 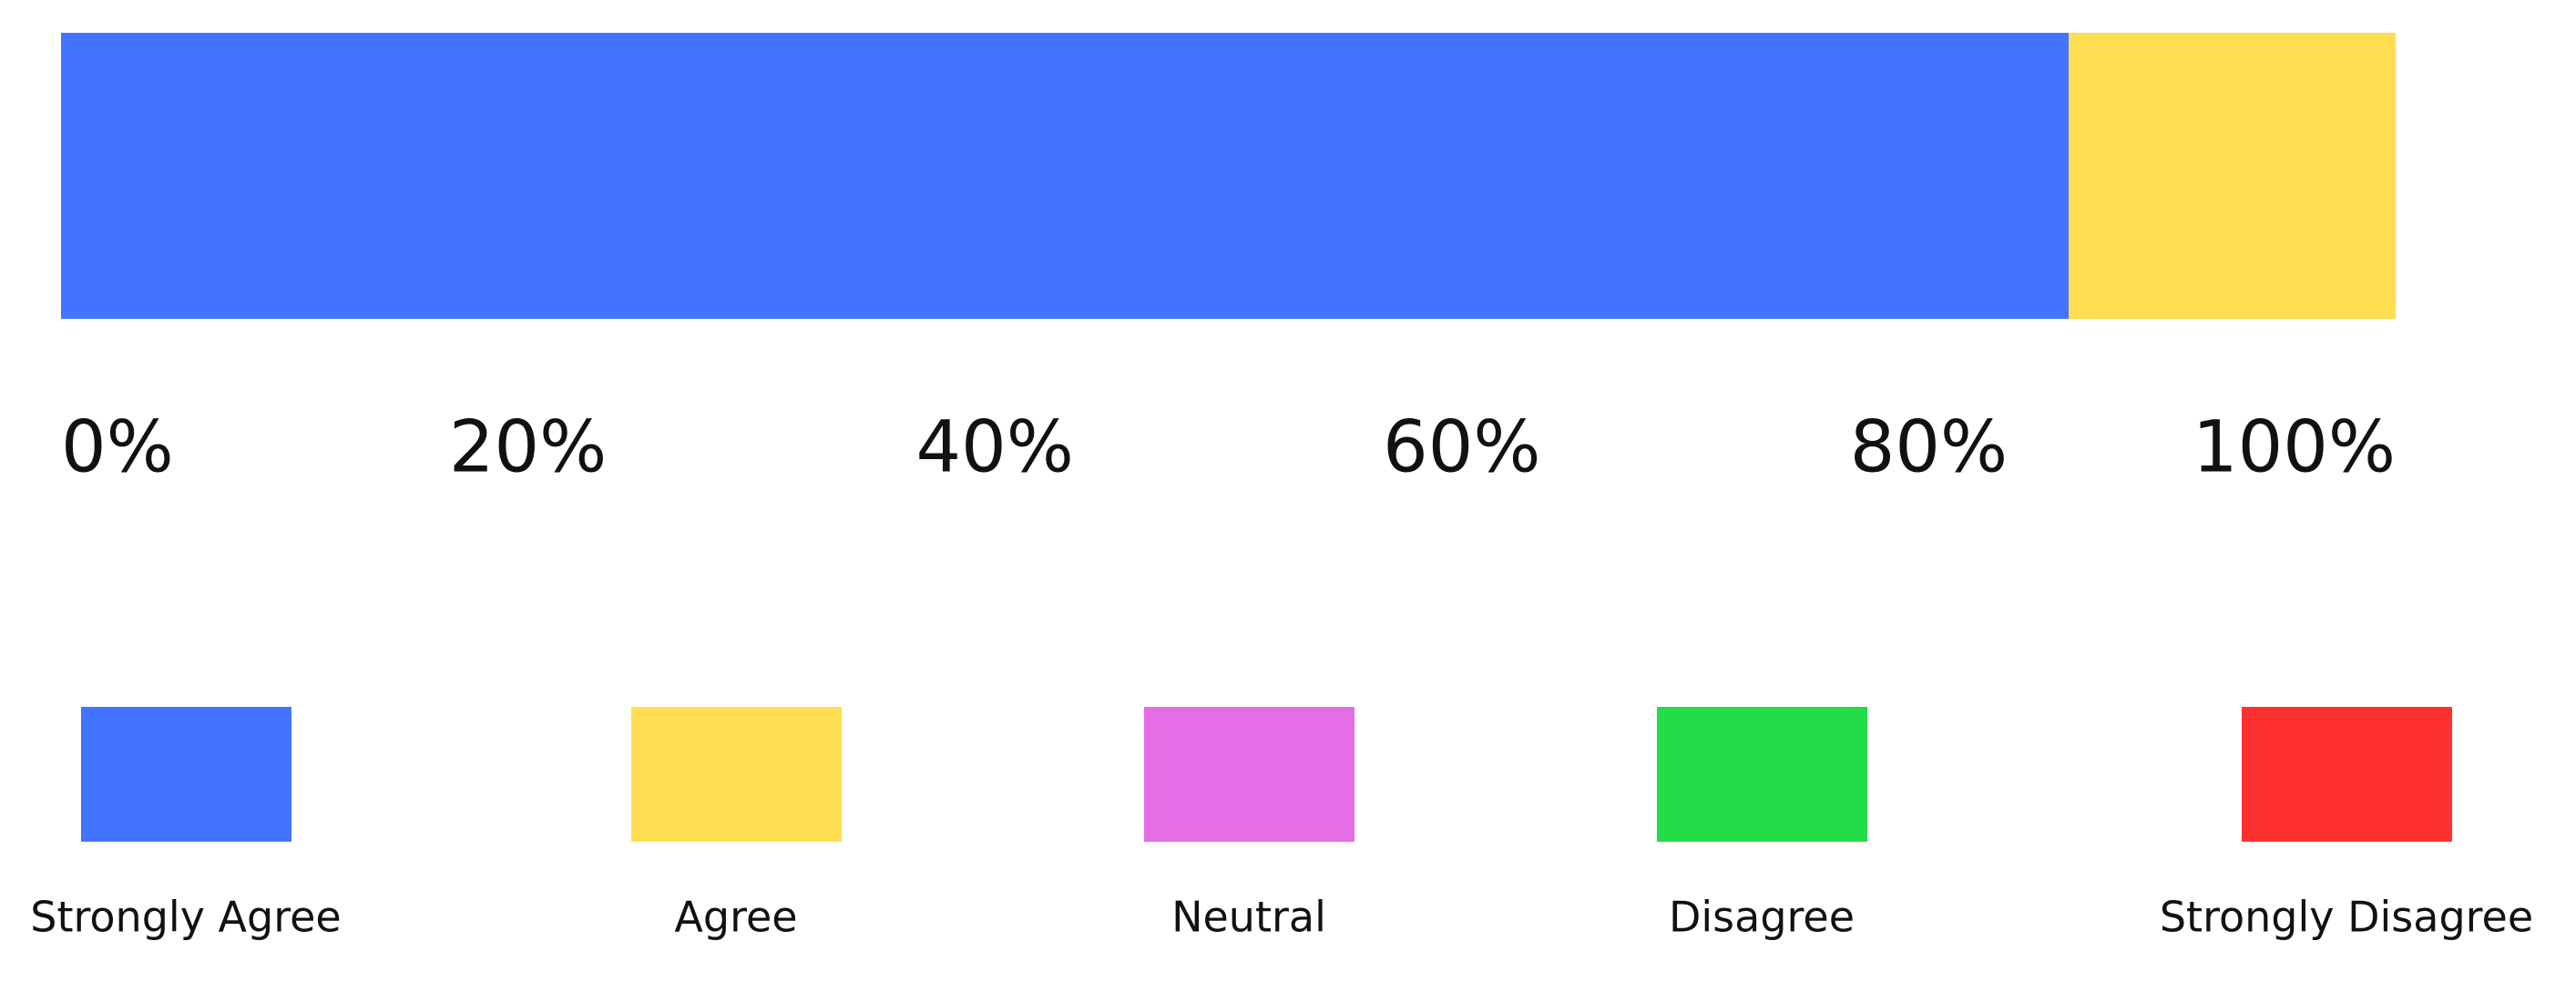 What do you see at coordinates (1929, 447) in the screenshot?
I see `x-tick-label: 80%` at bounding box center [1929, 447].